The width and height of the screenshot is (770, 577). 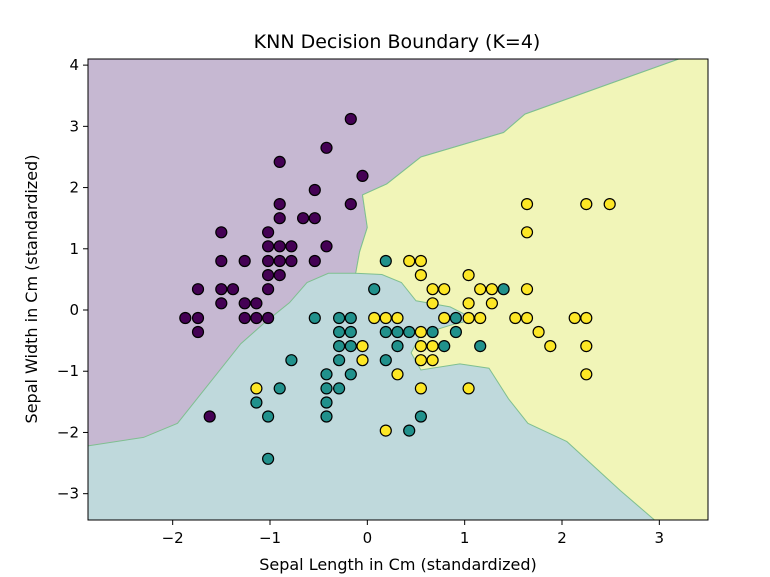 What do you see at coordinates (74, 249) in the screenshot?
I see `y-tick-label: 1` at bounding box center [74, 249].